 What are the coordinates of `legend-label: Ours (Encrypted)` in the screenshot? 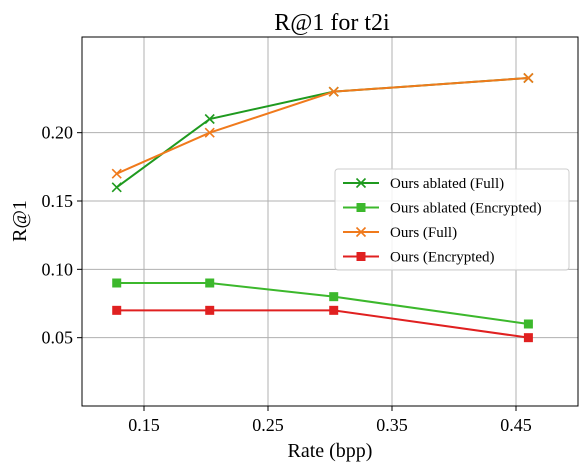 It's located at (442, 258).